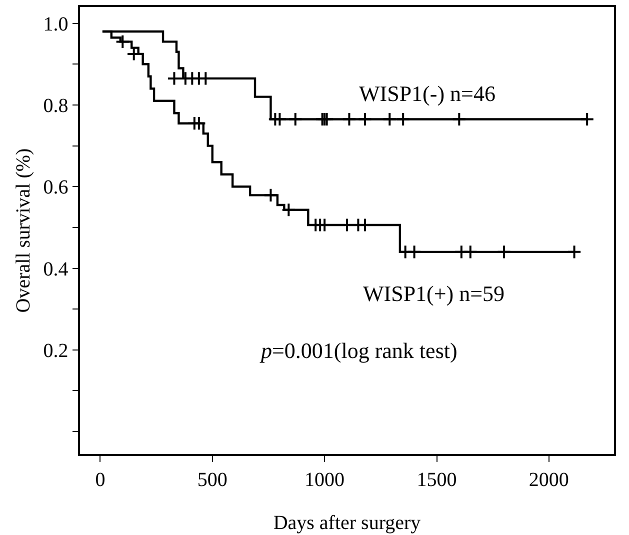  What do you see at coordinates (55, 351) in the screenshot?
I see `y-tick-label: 0.2` at bounding box center [55, 351].